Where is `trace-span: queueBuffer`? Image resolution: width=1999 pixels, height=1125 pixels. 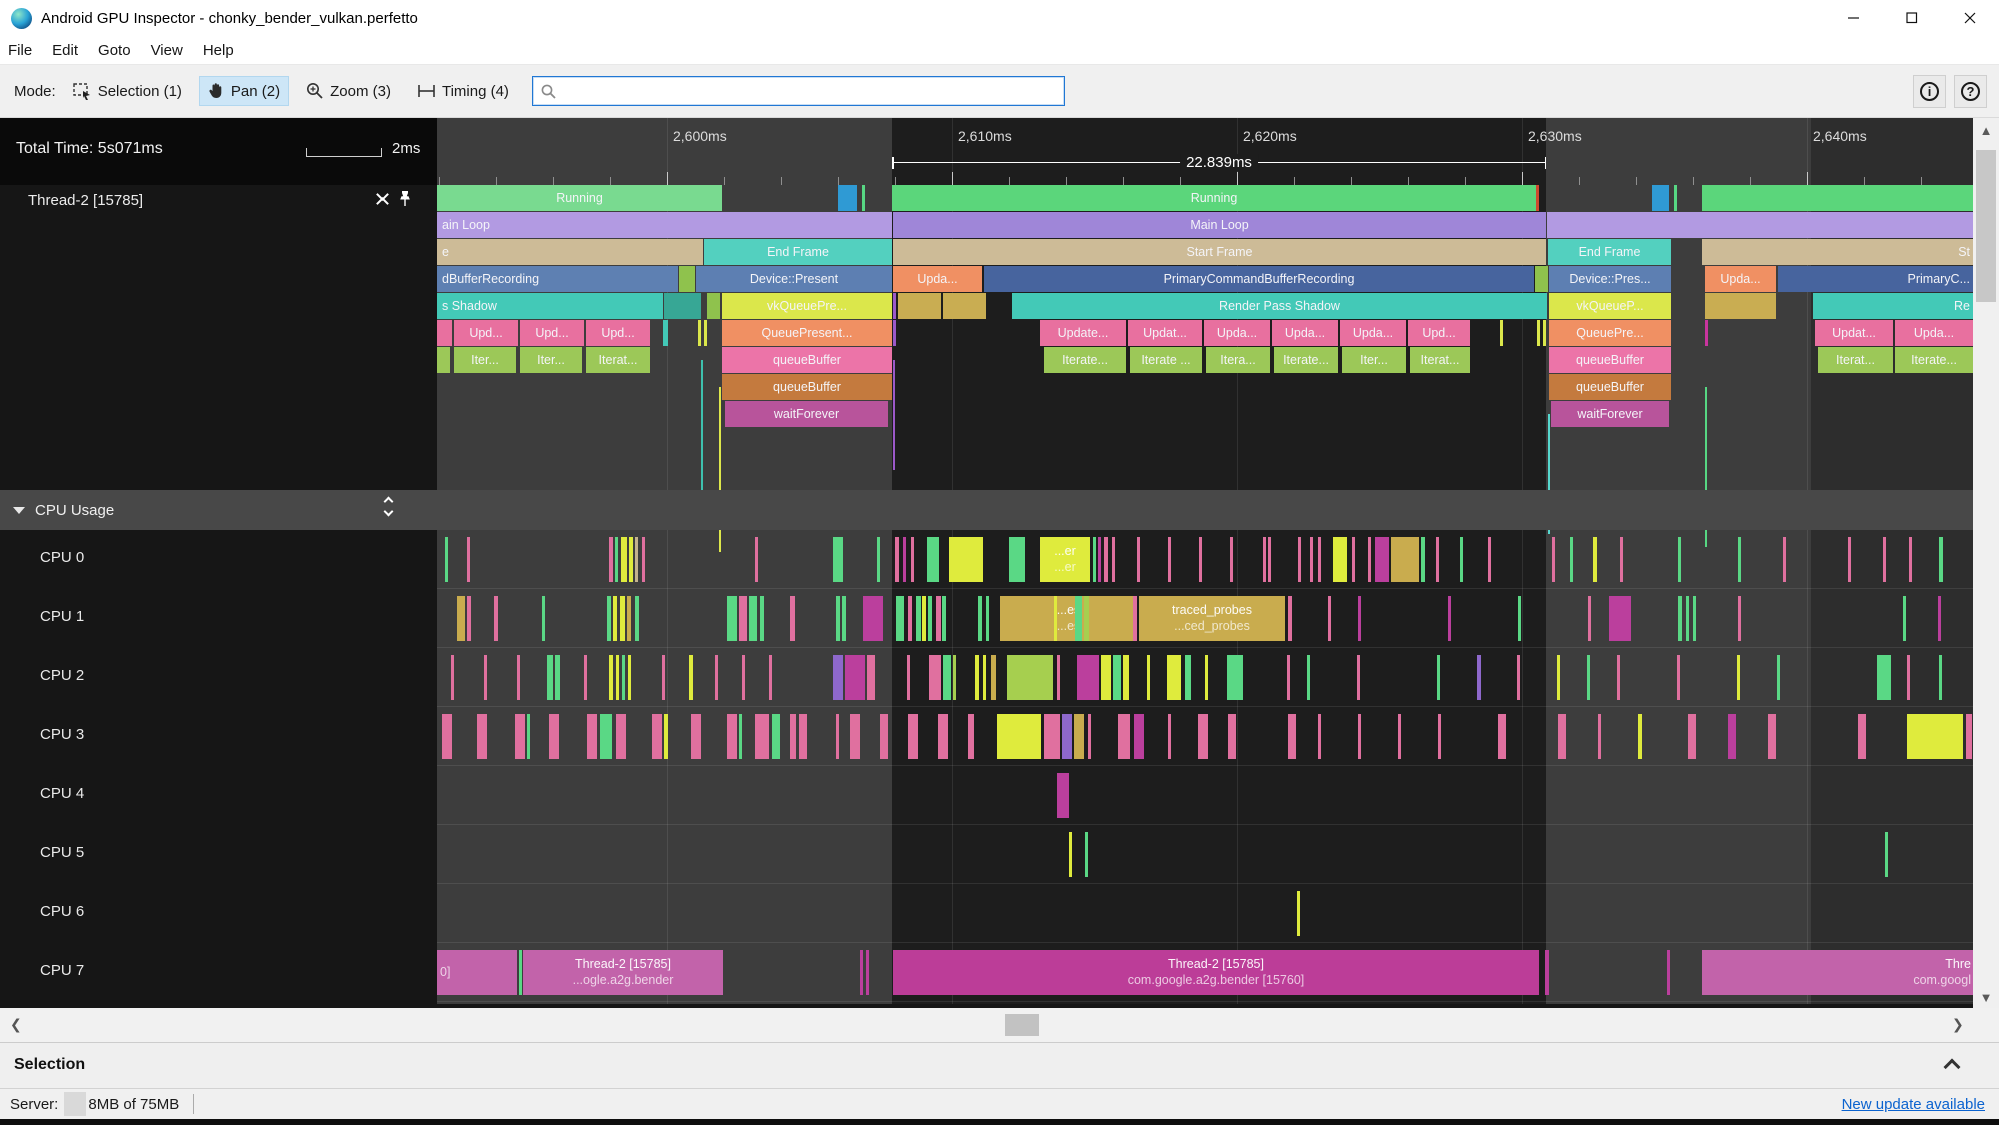
trace-span: queueBuffer is located at coordinates (807, 360).